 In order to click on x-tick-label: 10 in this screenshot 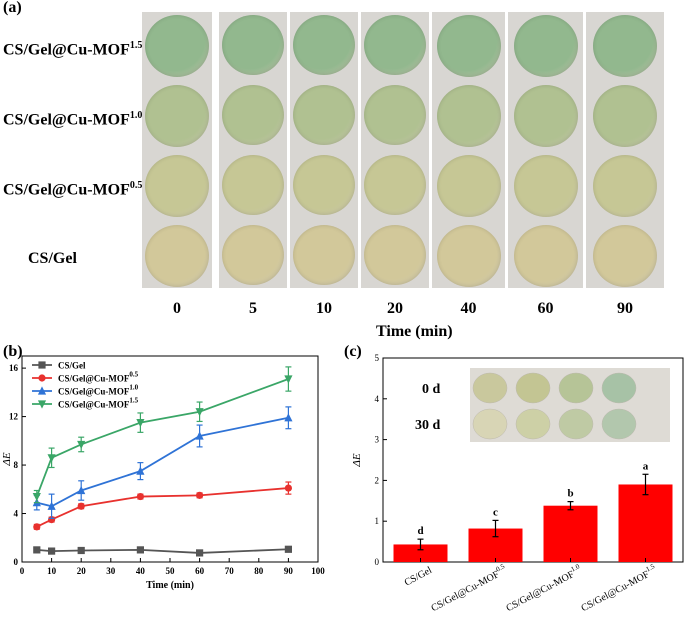, I will do `click(52, 571)`.